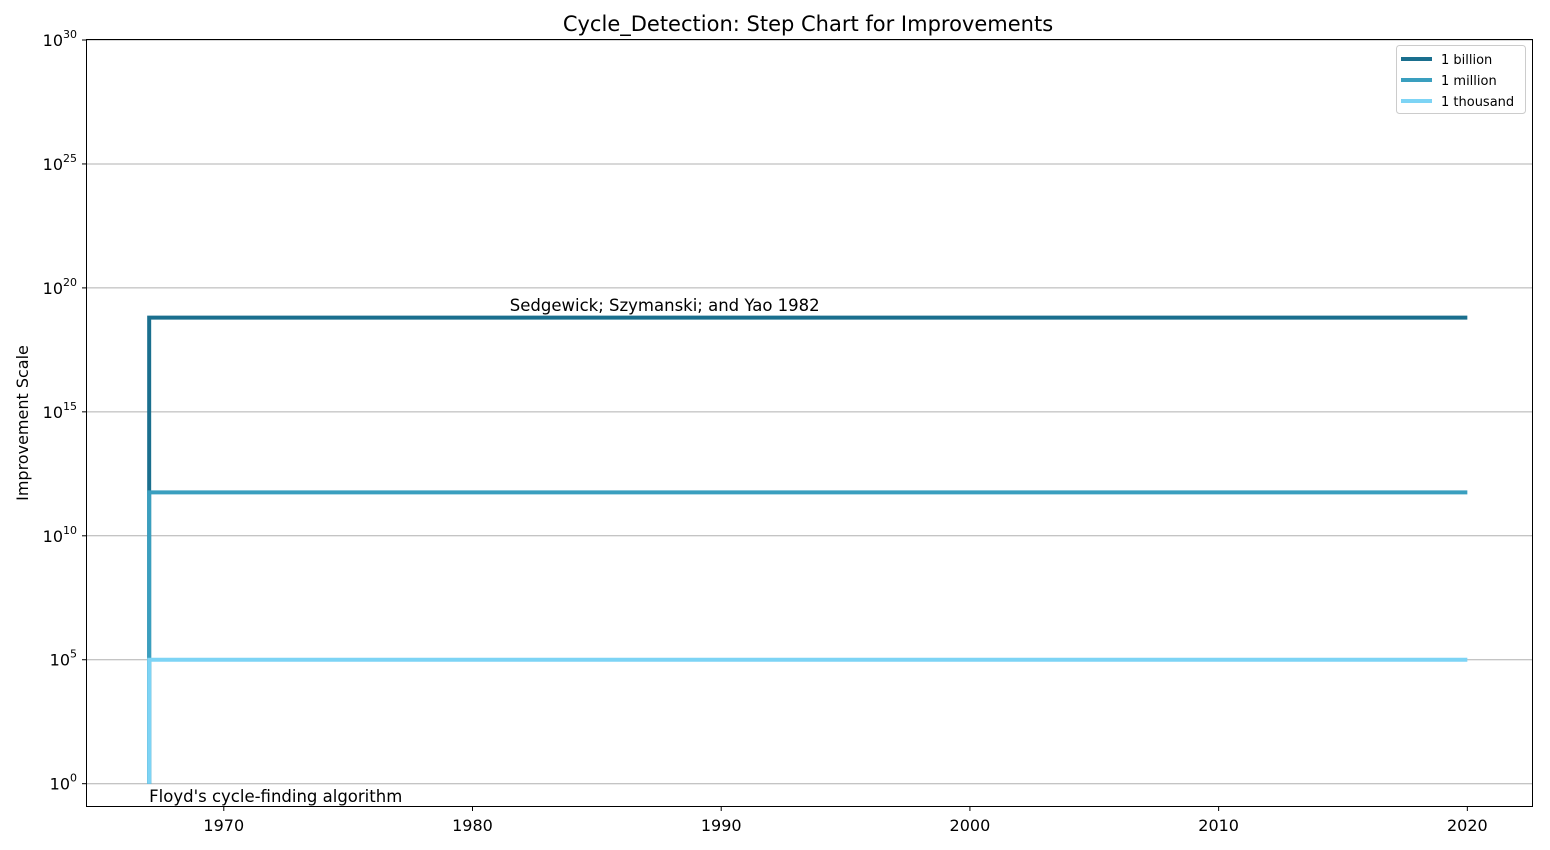  What do you see at coordinates (60, 287) in the screenshot?
I see `y-tick-label: 10²⁰` at bounding box center [60, 287].